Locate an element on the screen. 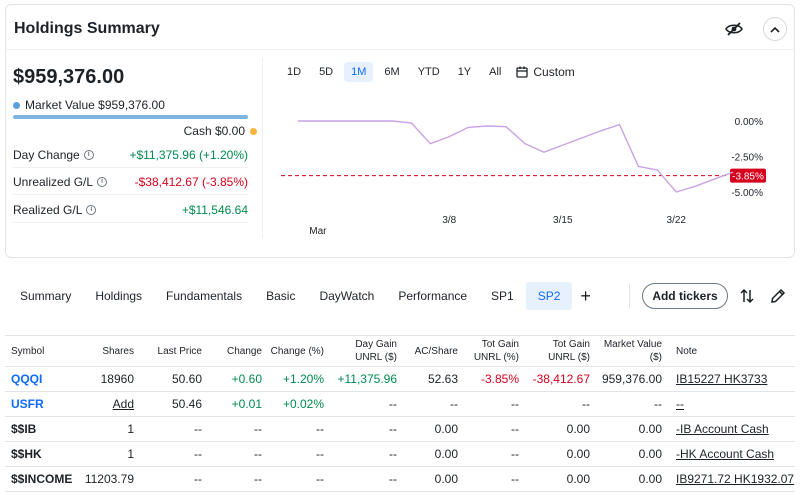  range-all: All is located at coordinates (495, 72).